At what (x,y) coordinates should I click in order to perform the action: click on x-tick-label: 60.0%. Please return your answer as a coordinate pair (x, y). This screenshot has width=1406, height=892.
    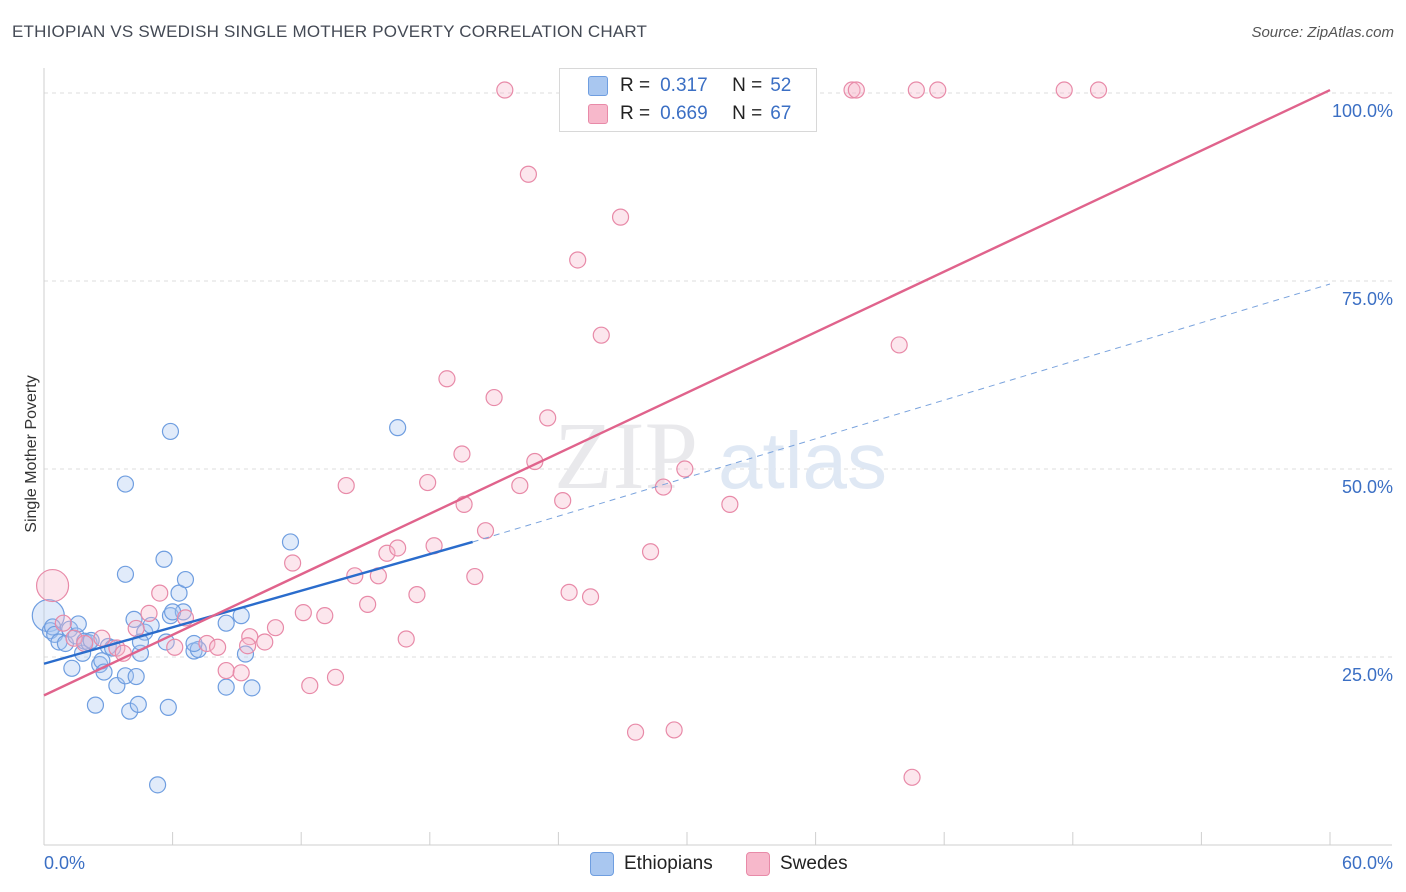
    Looking at the image, I should click on (1367, 863).